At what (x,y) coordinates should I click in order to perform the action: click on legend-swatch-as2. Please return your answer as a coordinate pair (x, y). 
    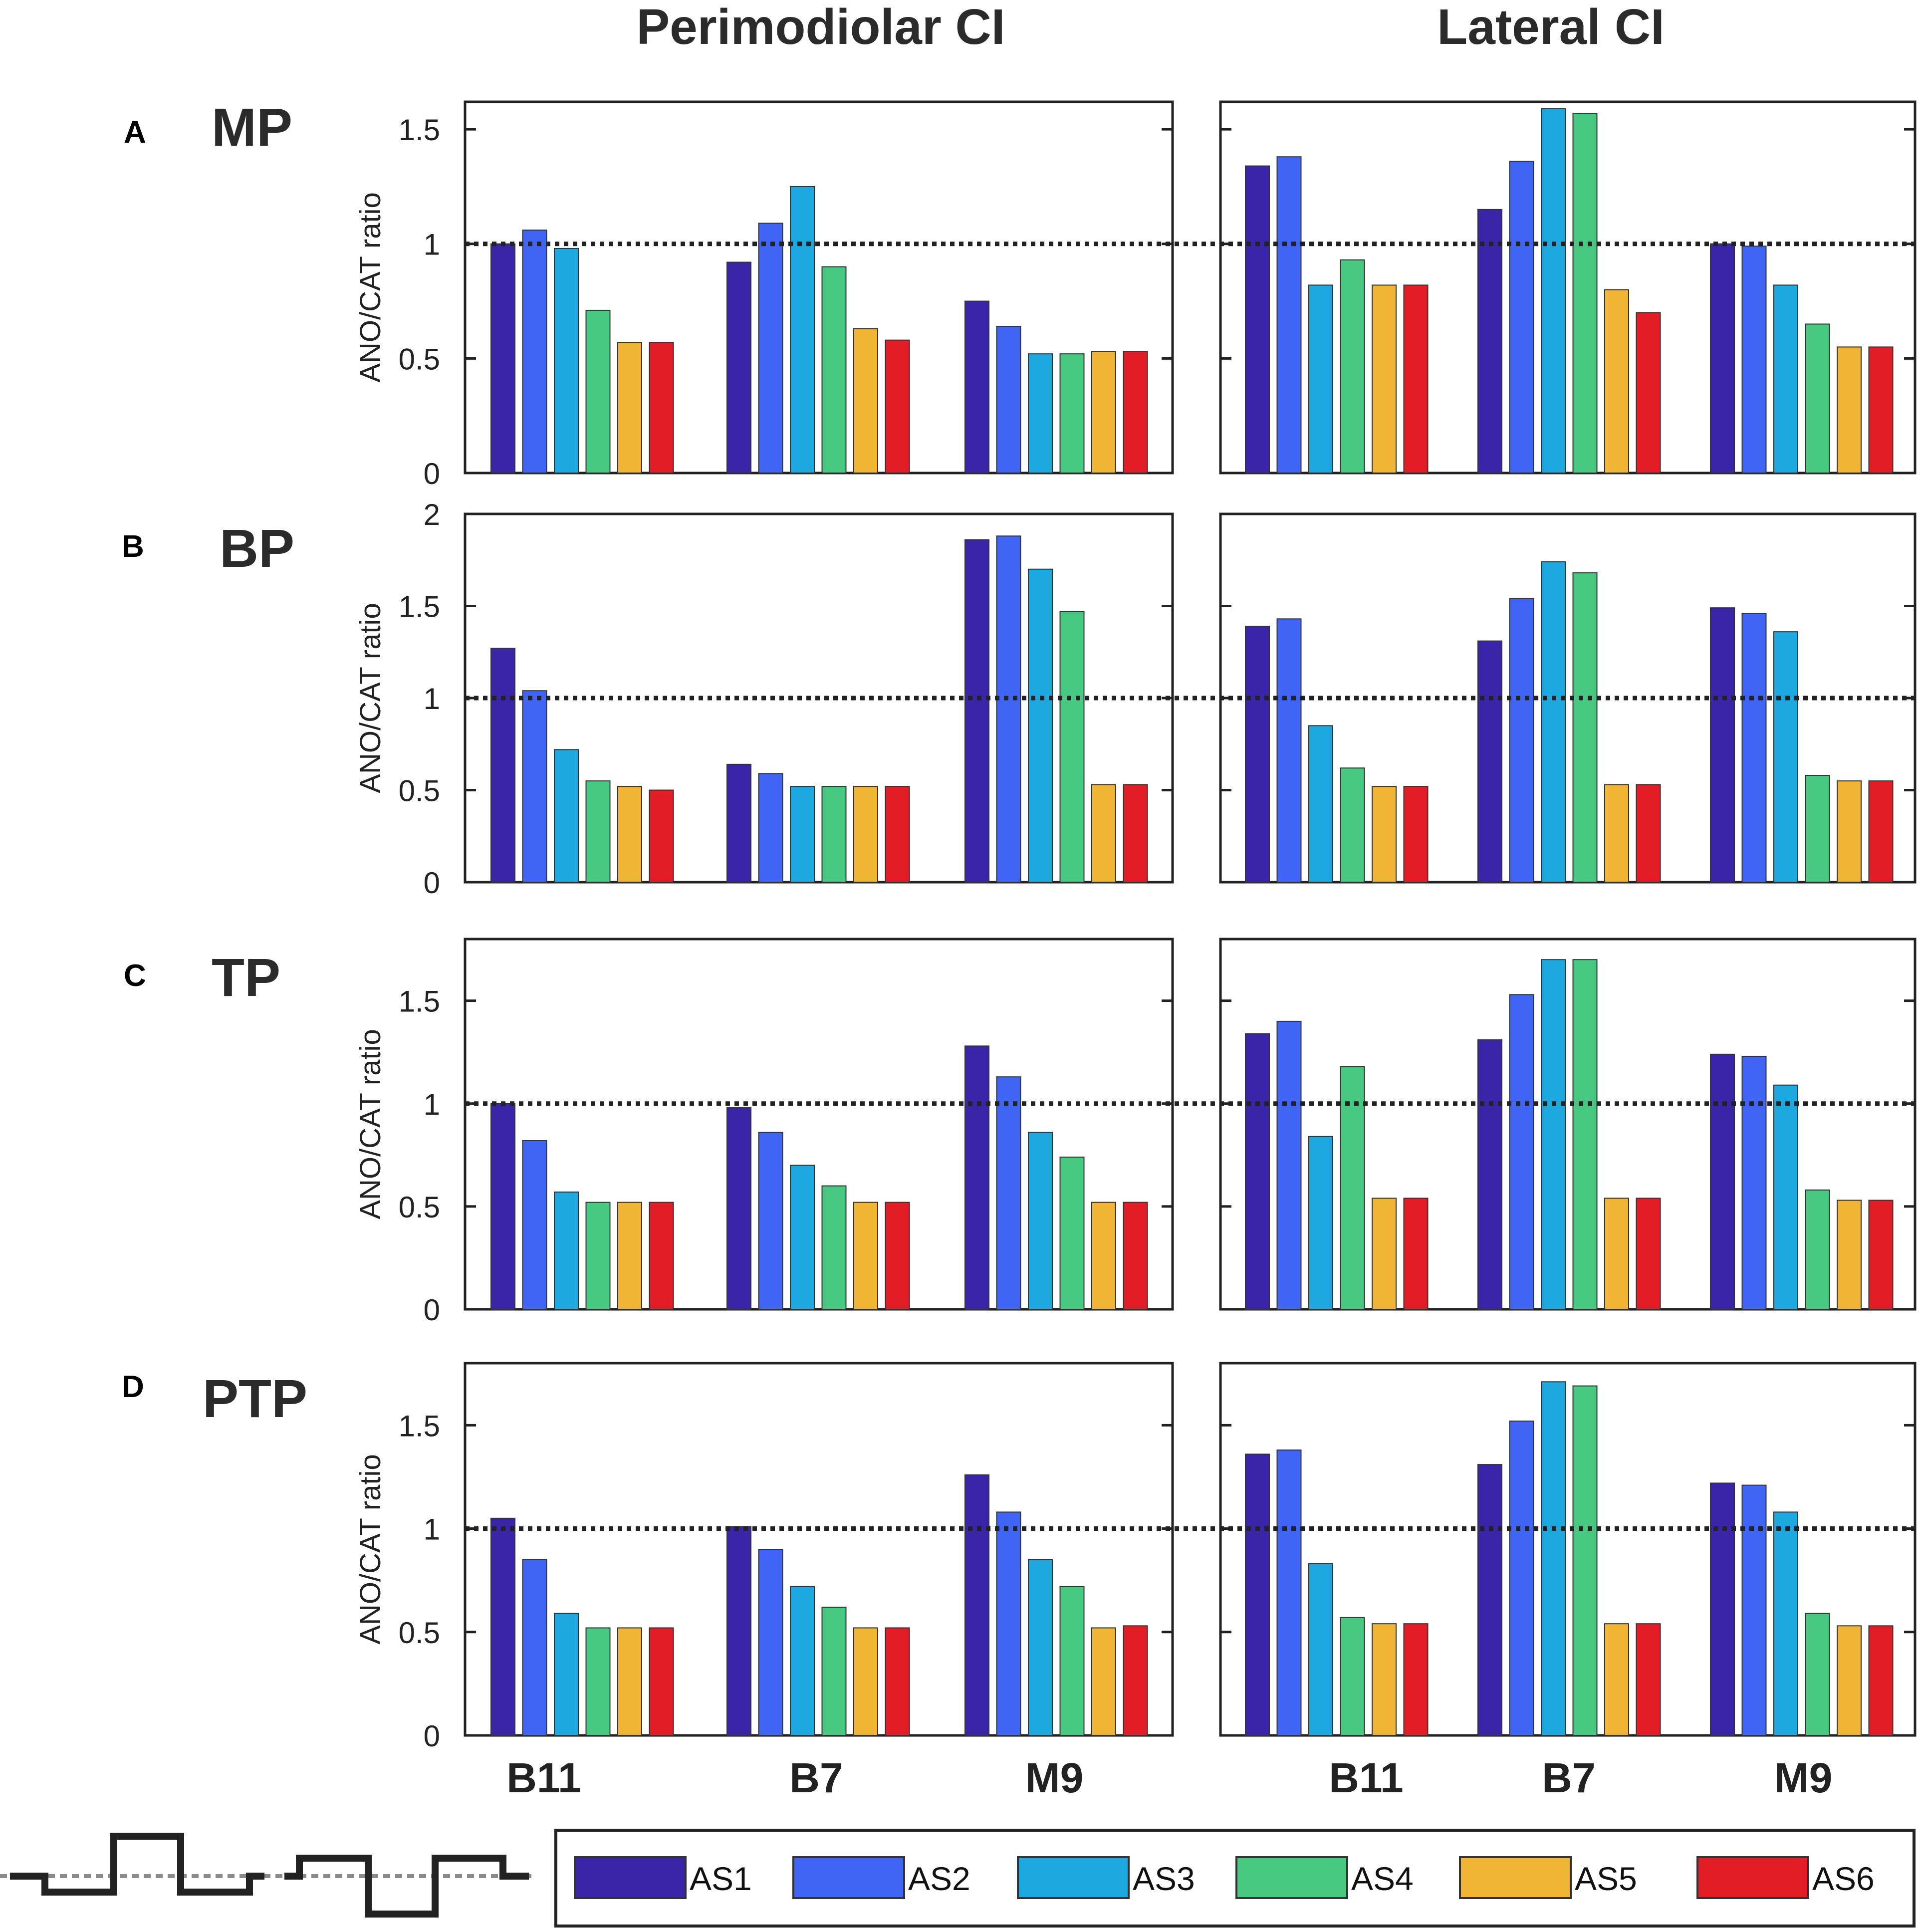
    Looking at the image, I should click on (848, 1877).